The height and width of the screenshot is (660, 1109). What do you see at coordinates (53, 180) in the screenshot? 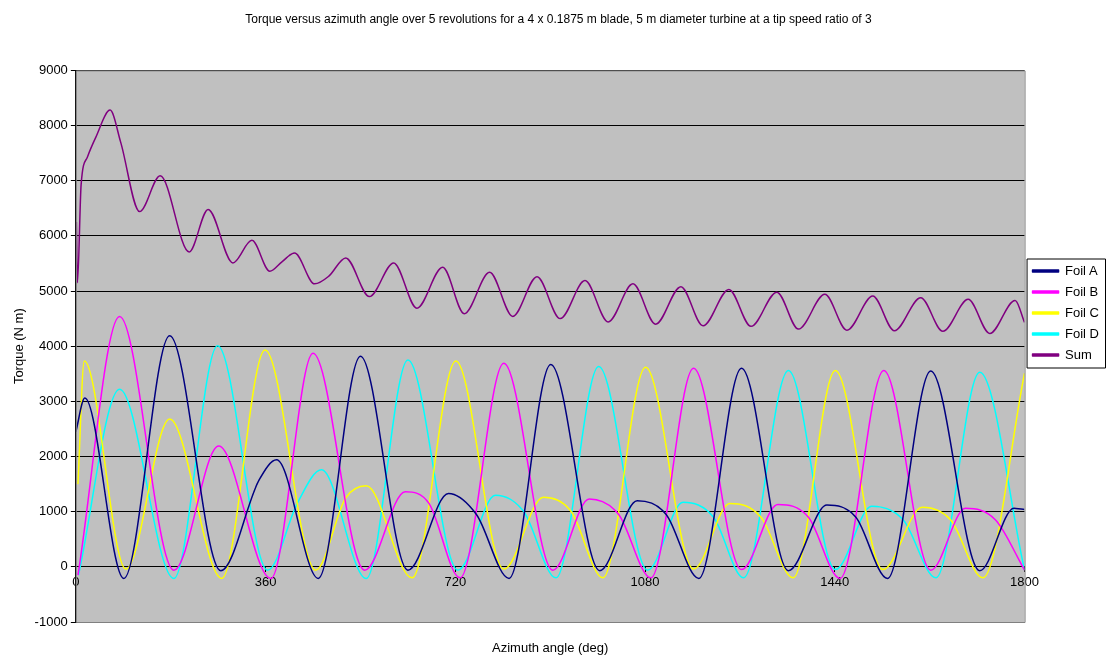
I see `y-tick-label: 7000` at bounding box center [53, 180].